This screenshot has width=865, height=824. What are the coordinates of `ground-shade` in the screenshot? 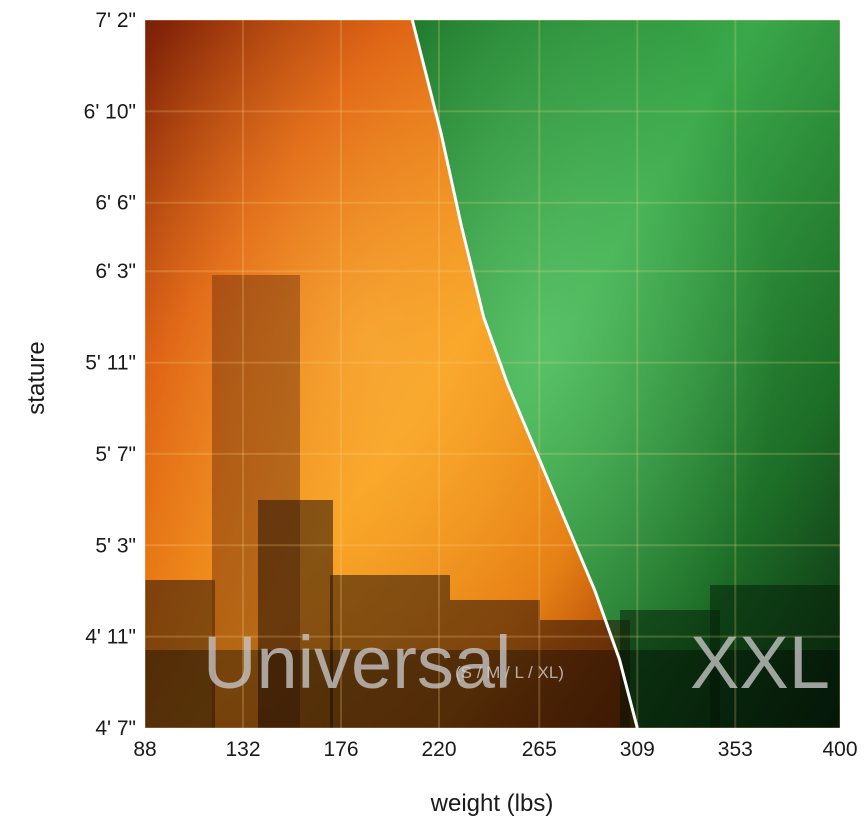 It's located at (492, 689).